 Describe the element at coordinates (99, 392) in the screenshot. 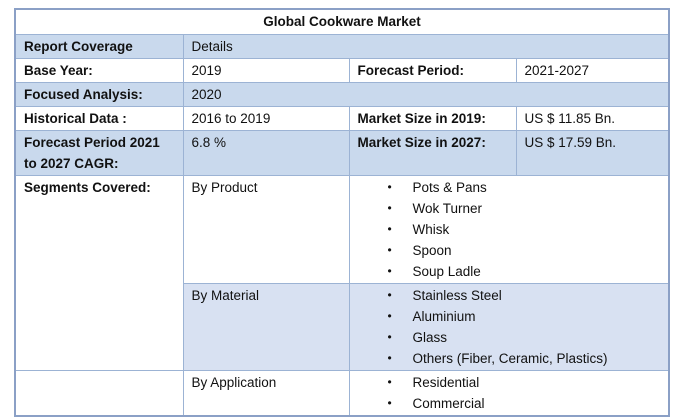

I see `segments-covered-empty-cell` at that location.